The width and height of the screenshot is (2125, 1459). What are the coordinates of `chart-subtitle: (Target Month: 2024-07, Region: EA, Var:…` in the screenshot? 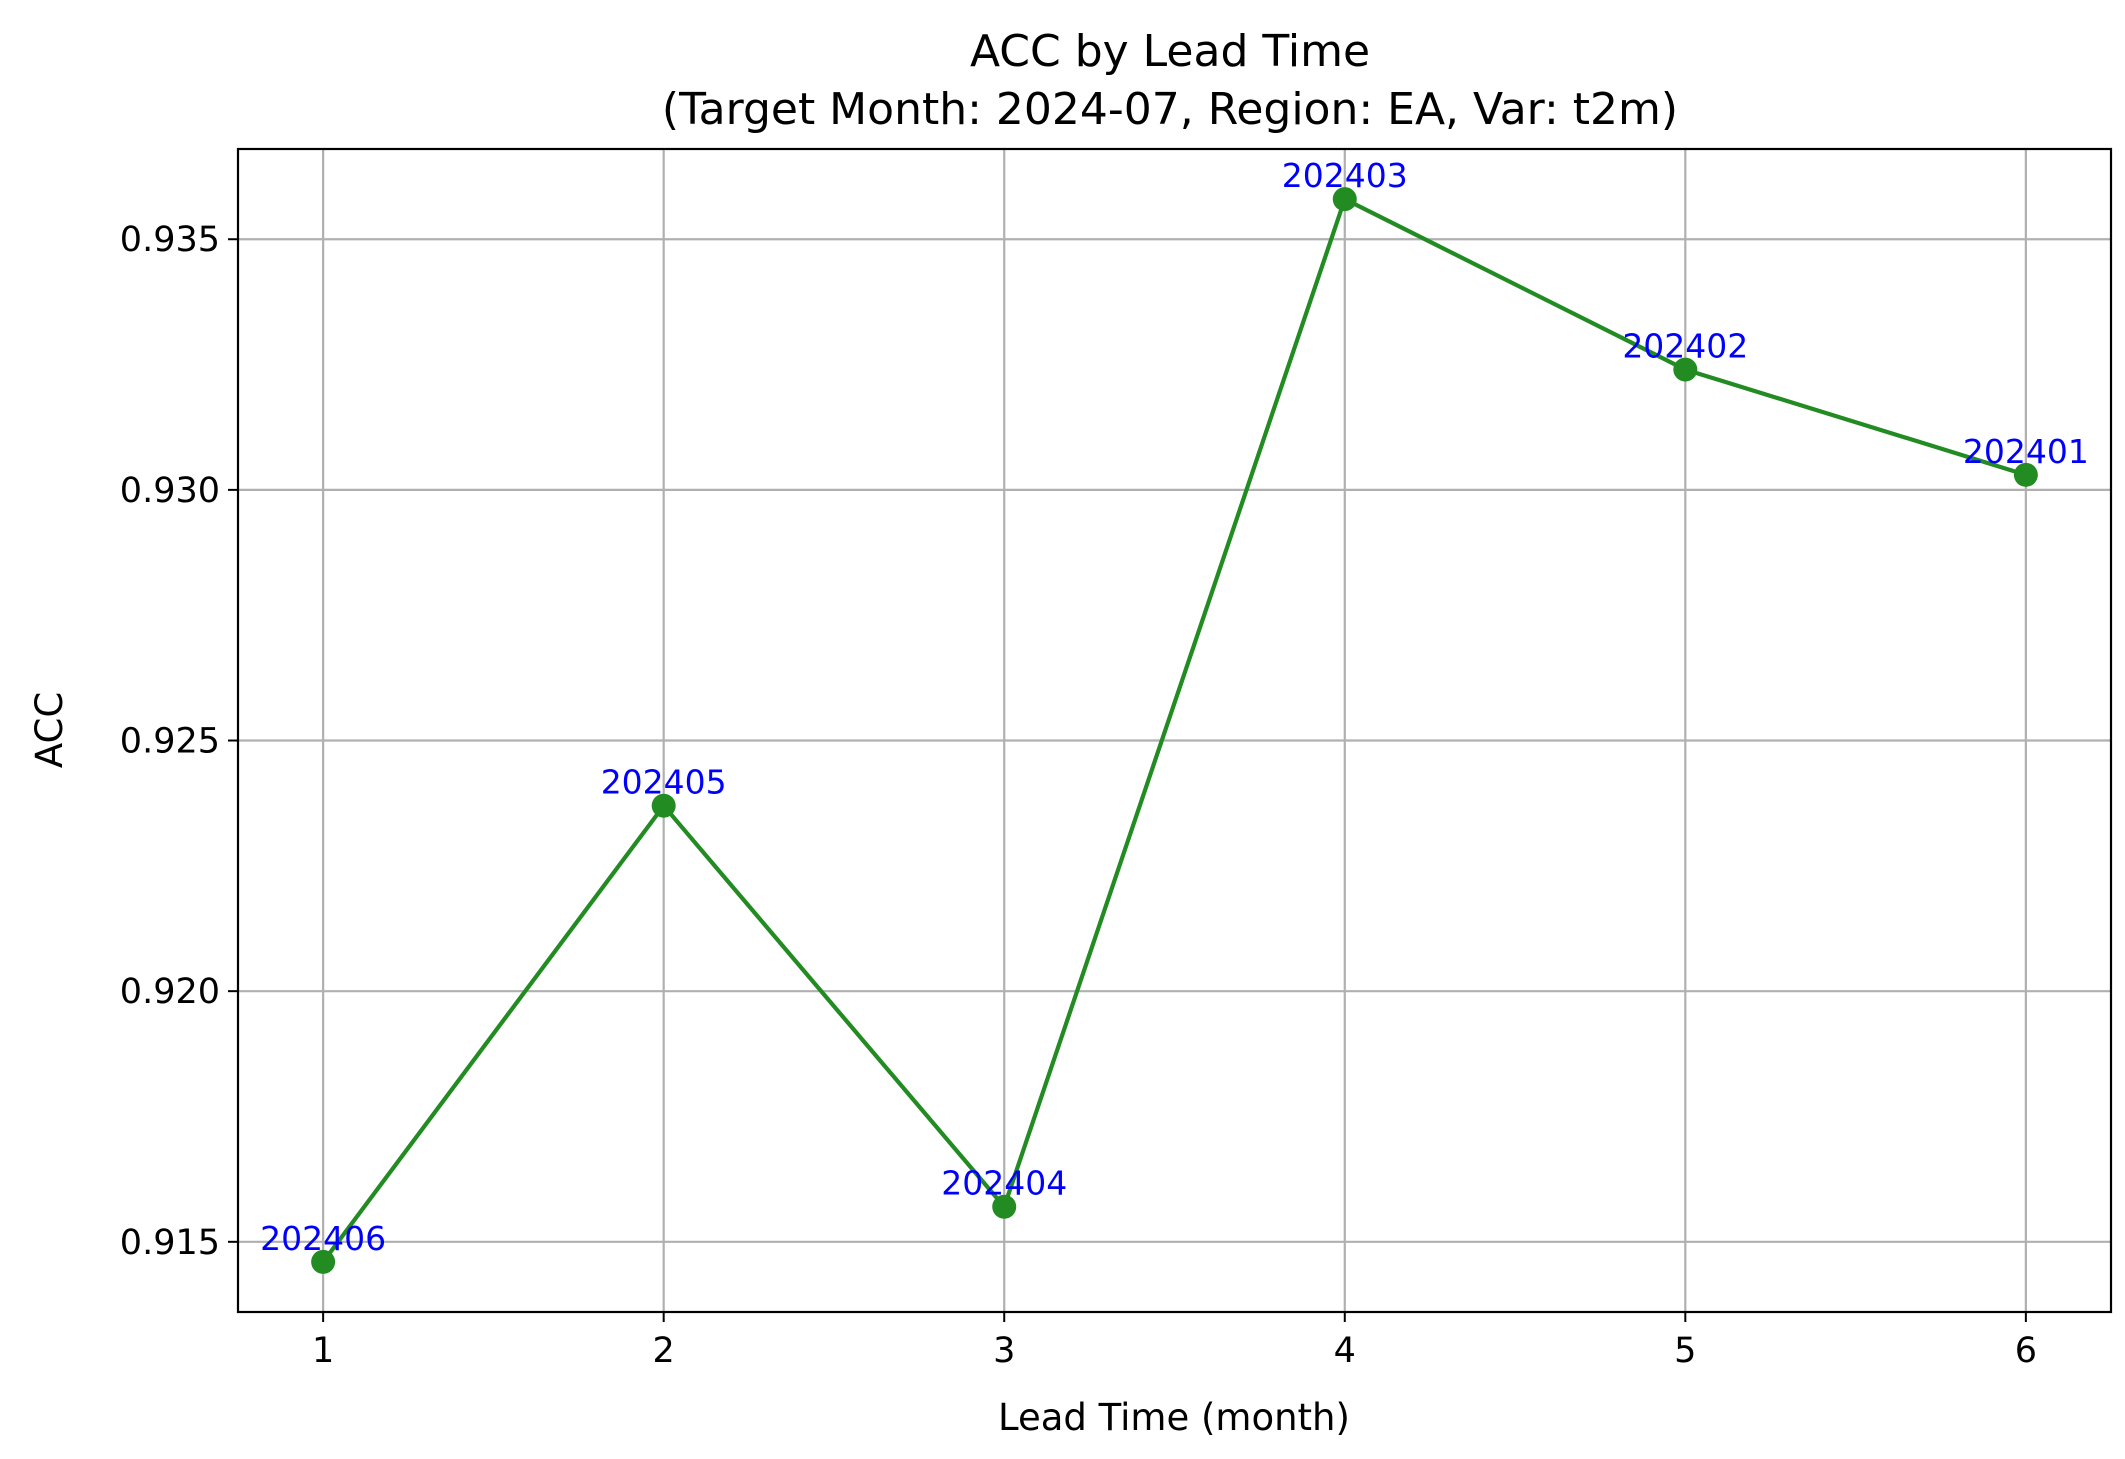 It's located at (1170, 109).